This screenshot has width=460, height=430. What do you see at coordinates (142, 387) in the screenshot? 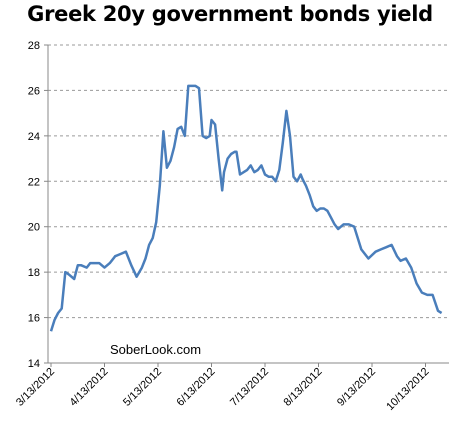
I see `x-tick-label: 5/13/2012` at bounding box center [142, 387].